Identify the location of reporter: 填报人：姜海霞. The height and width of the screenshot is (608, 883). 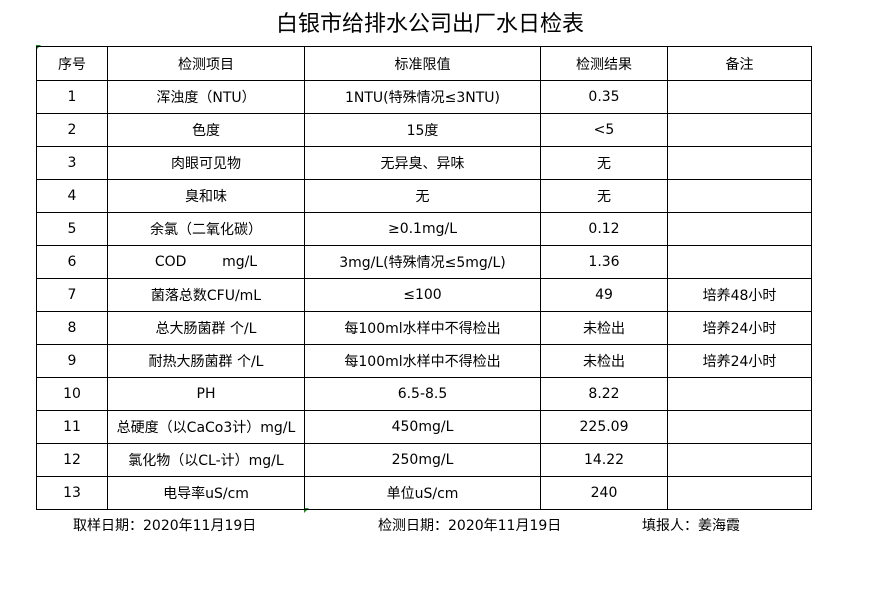
(691, 526).